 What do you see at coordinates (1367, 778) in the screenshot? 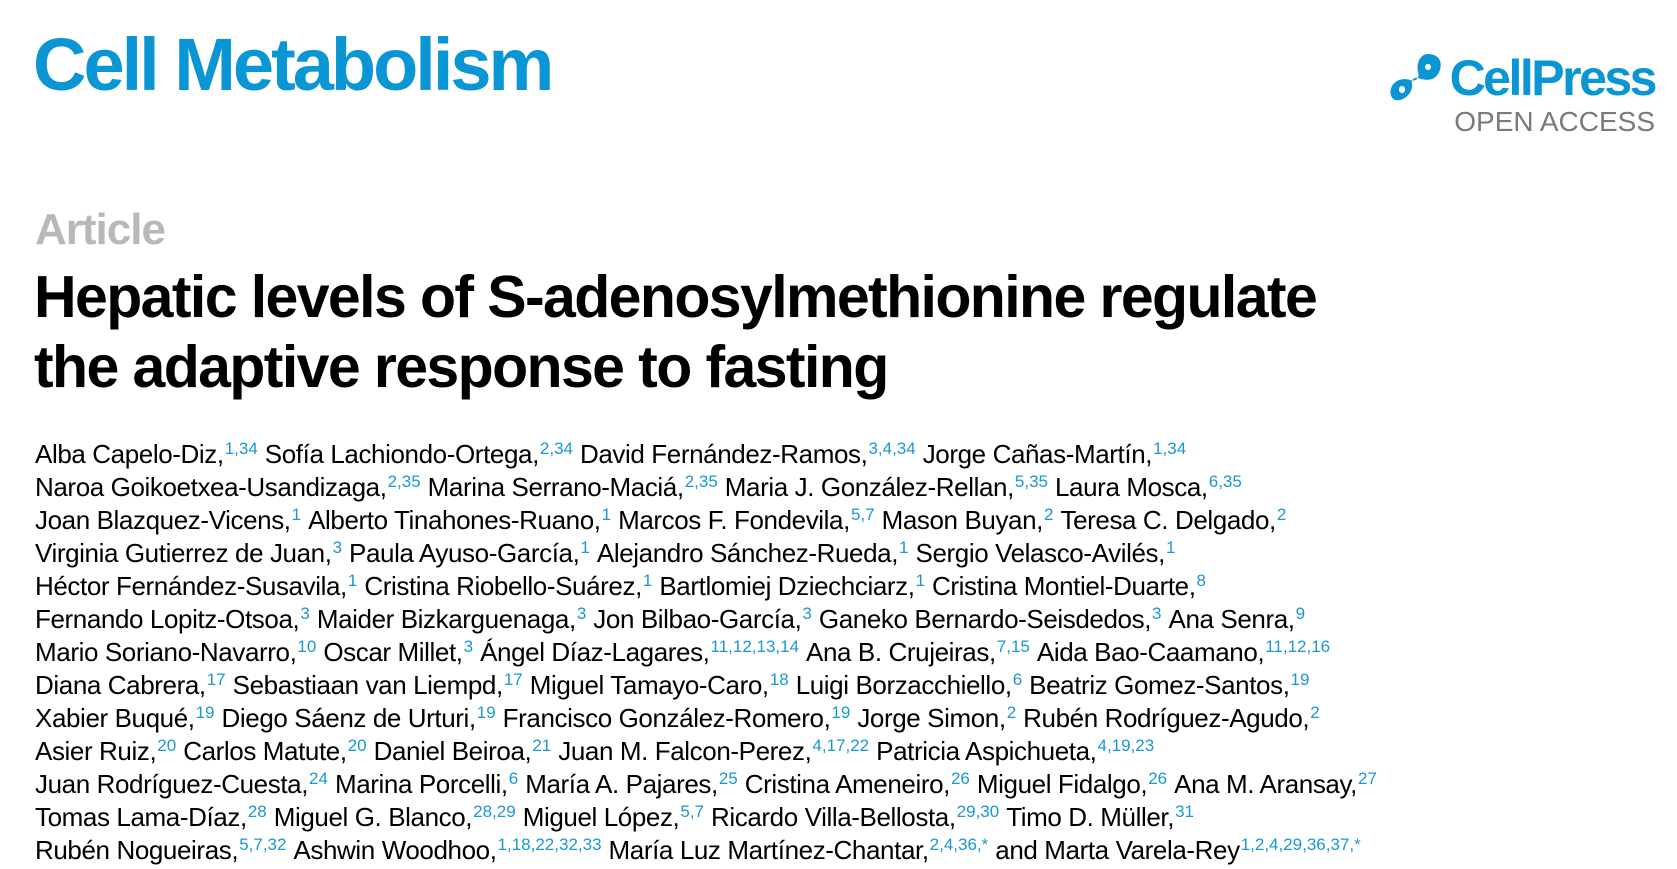
I see `affiliation-superscript: 27` at bounding box center [1367, 778].